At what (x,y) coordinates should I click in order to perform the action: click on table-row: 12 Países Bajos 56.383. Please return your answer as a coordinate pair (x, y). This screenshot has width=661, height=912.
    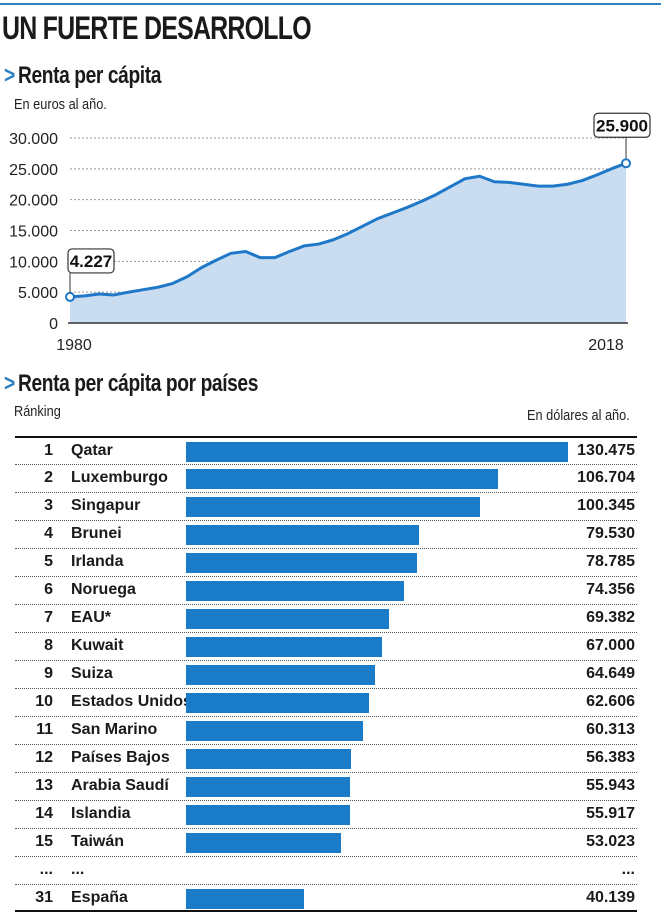
    Looking at the image, I should click on (326, 758).